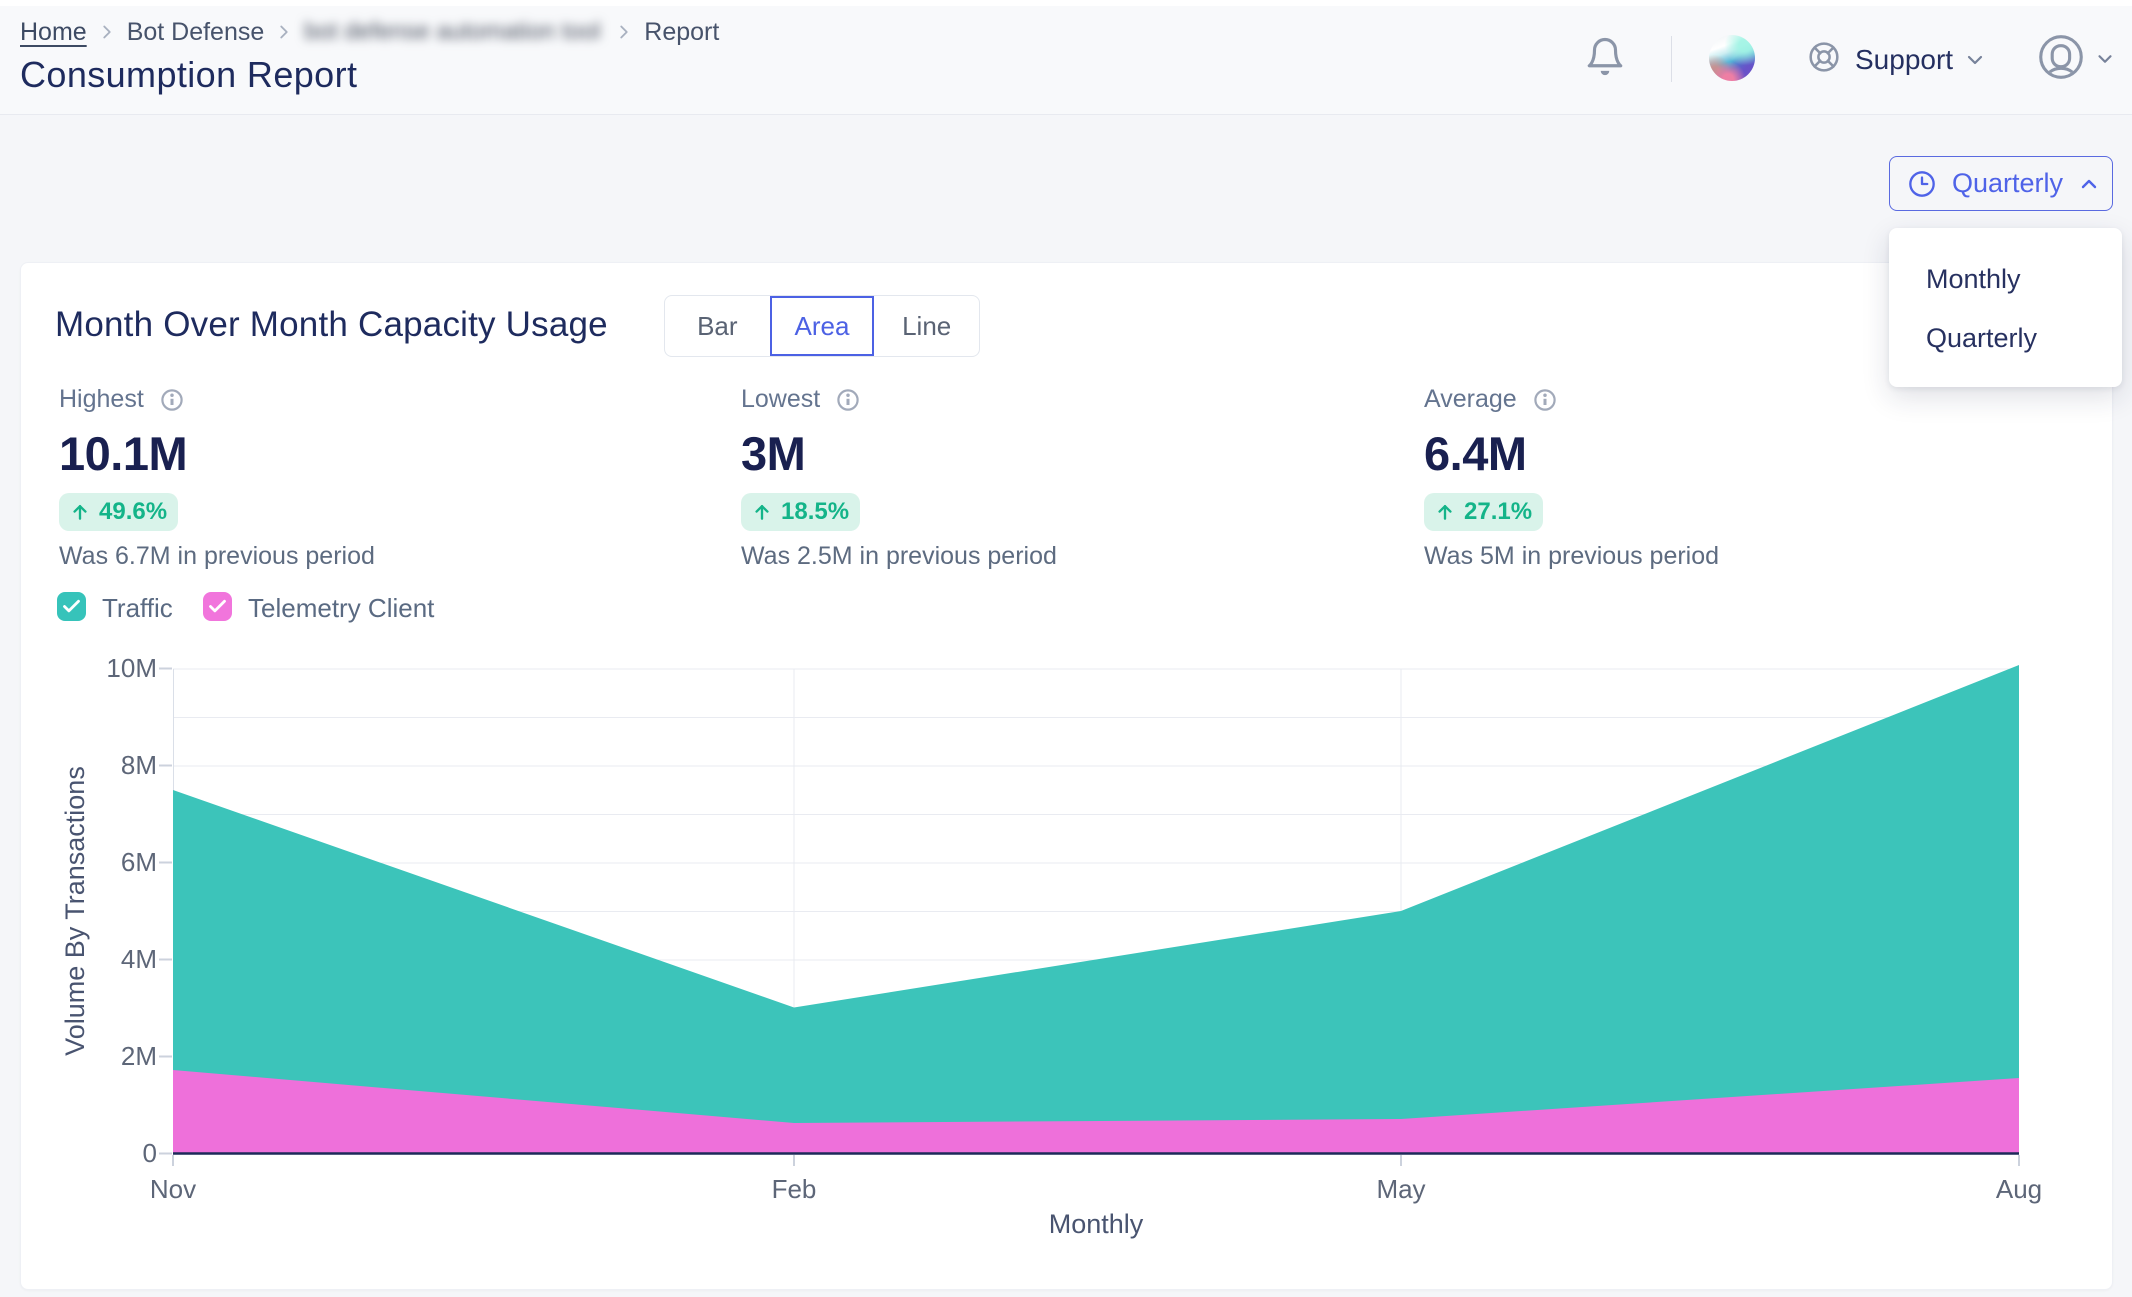 This screenshot has height=1297, width=2132. I want to click on svg-text: Aug, so click(2019, 1189).